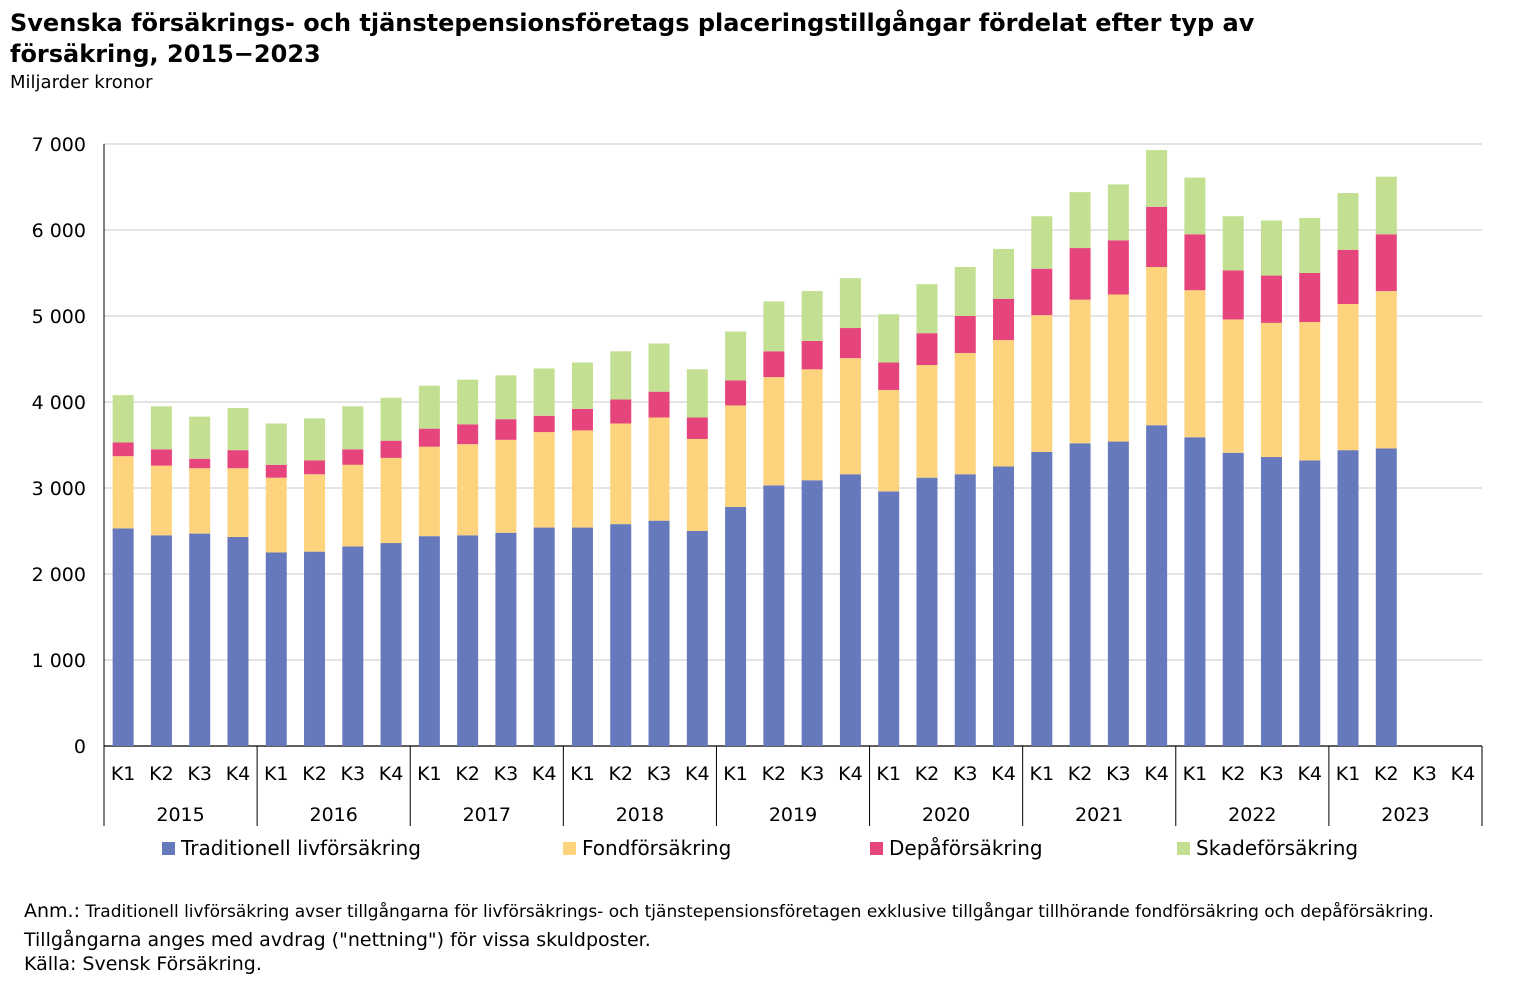 This screenshot has width=1523, height=992. I want to click on x-year-label: 2017, so click(487, 815).